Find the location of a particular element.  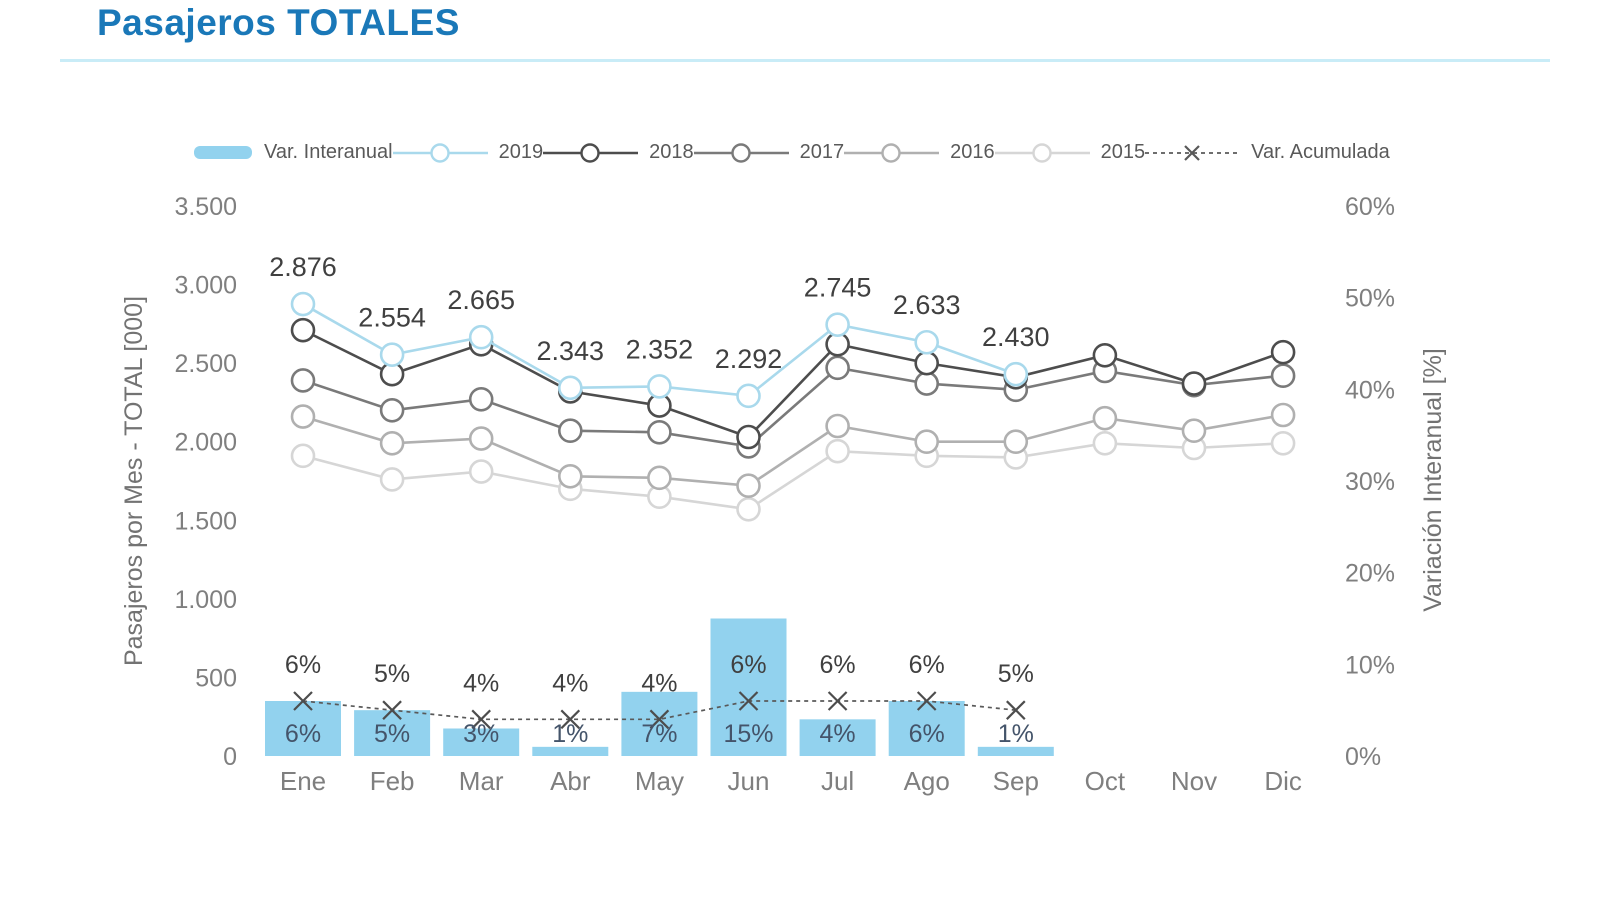

point-2015-Jul is located at coordinates (837, 451).